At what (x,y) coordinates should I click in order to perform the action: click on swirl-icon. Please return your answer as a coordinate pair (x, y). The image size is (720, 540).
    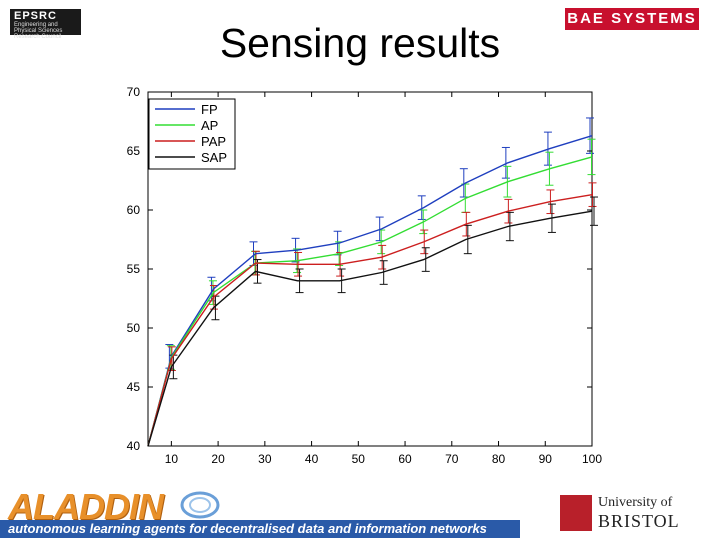
    Looking at the image, I should click on (200, 505).